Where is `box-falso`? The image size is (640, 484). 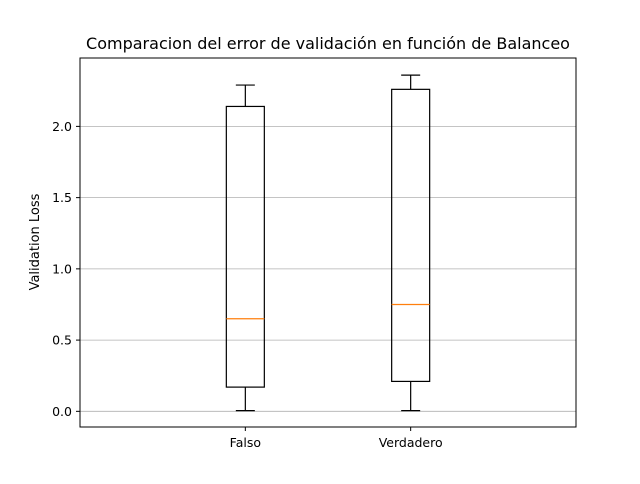
box-falso is located at coordinates (245, 248).